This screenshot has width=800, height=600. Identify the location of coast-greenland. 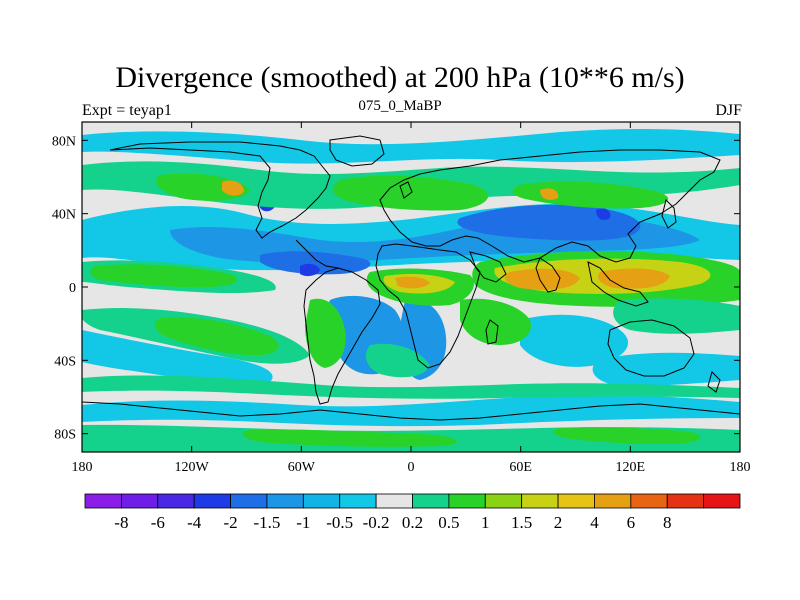
(357, 151).